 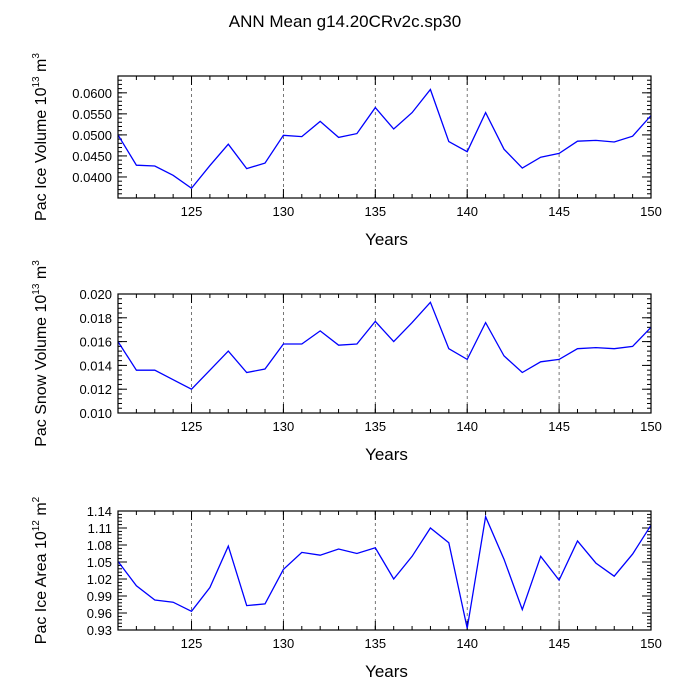 I want to click on y-tick-label: 1.02, so click(x=99, y=579).